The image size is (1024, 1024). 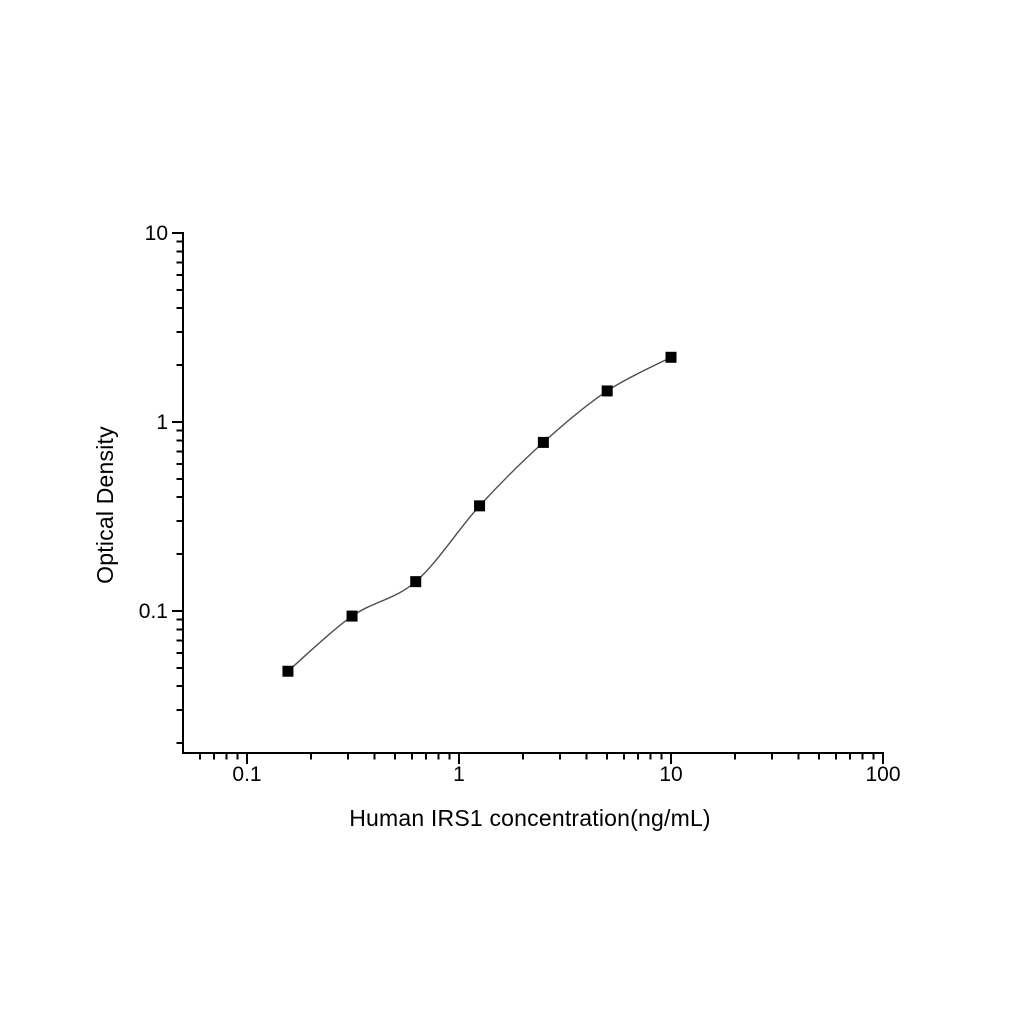 I want to click on x-tick-label: 0.1, so click(x=246, y=774).